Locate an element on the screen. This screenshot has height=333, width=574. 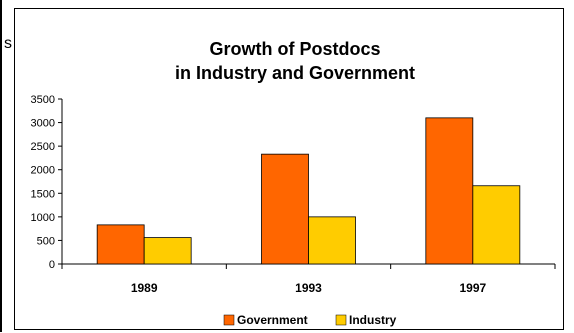
bar-government-1993 is located at coordinates (285, 209).